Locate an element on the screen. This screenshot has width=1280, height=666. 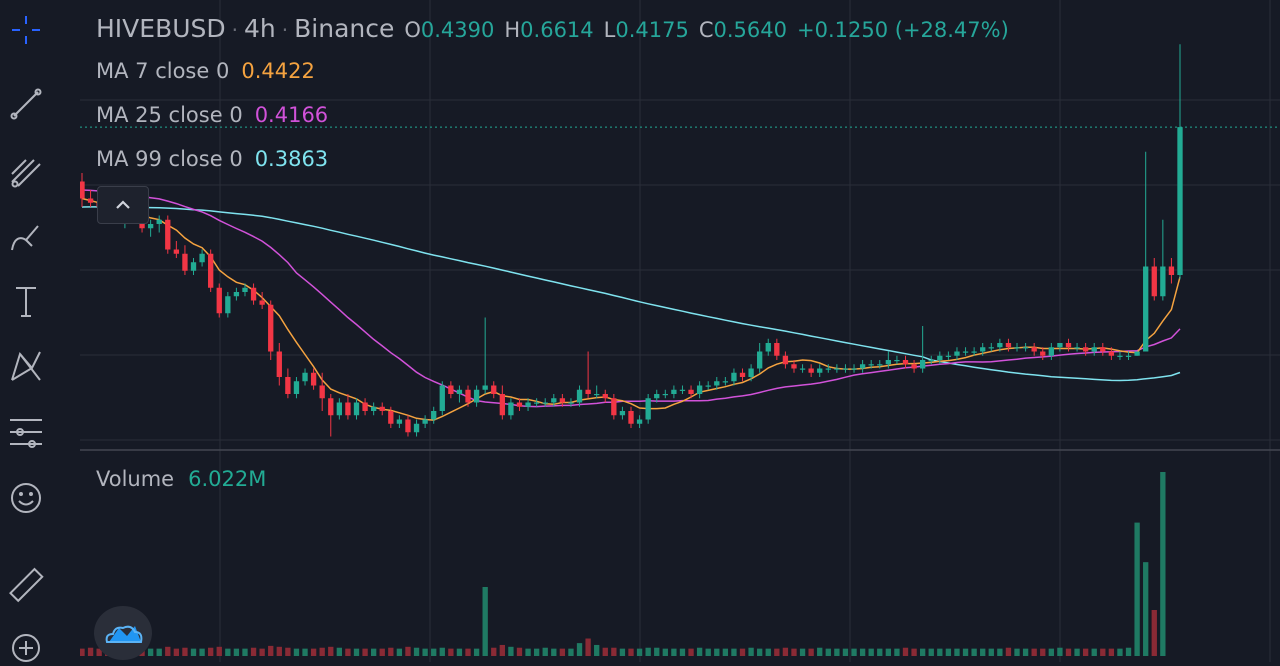
pitchfork-icon is located at coordinates (26, 172).